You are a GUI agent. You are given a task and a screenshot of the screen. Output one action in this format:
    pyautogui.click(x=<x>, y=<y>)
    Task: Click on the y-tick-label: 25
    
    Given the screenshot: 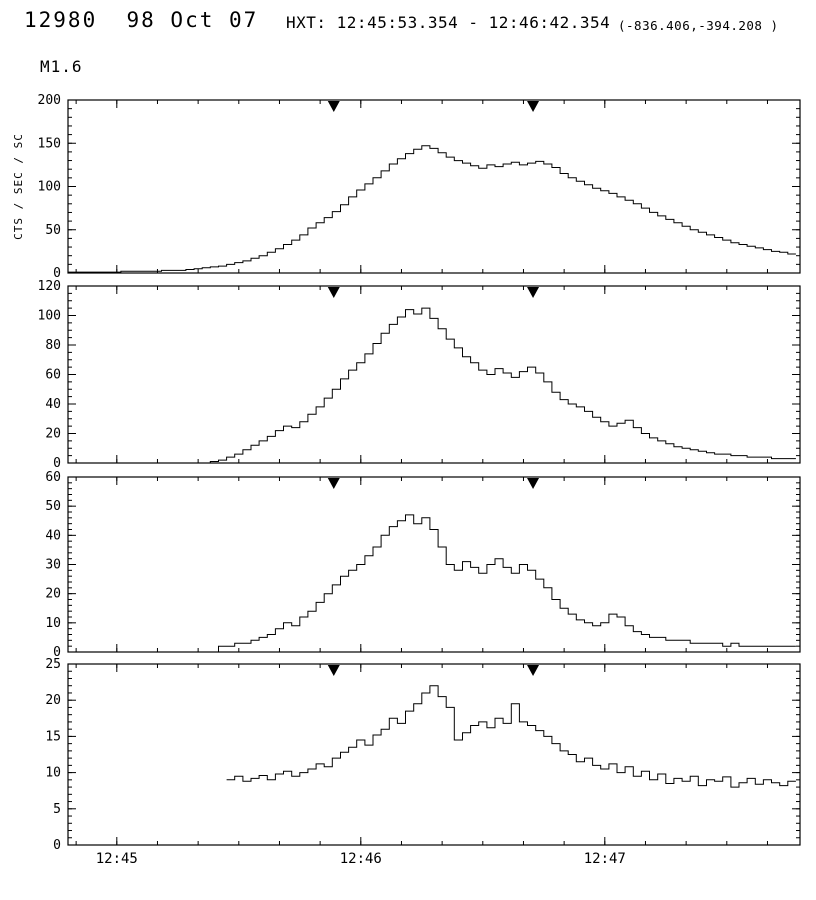 What is the action you would take?
    pyautogui.click(x=53, y=664)
    